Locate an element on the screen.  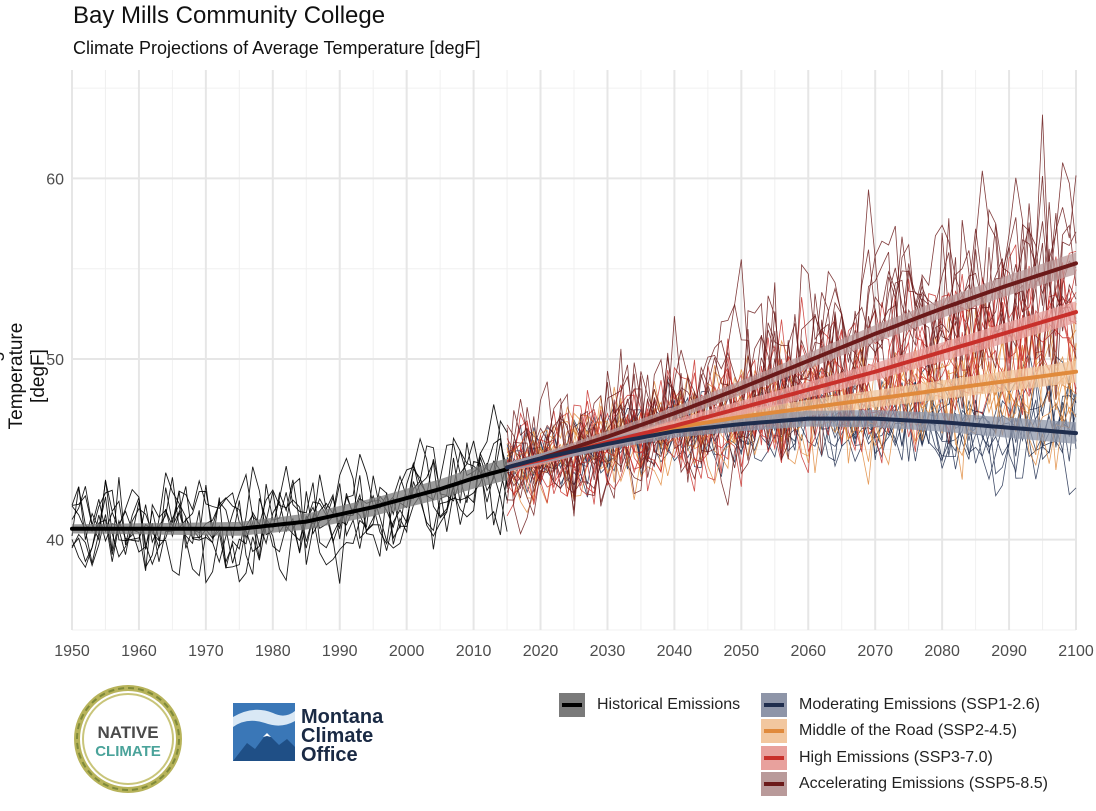
x-tick-label: 2020 is located at coordinates (541, 651).